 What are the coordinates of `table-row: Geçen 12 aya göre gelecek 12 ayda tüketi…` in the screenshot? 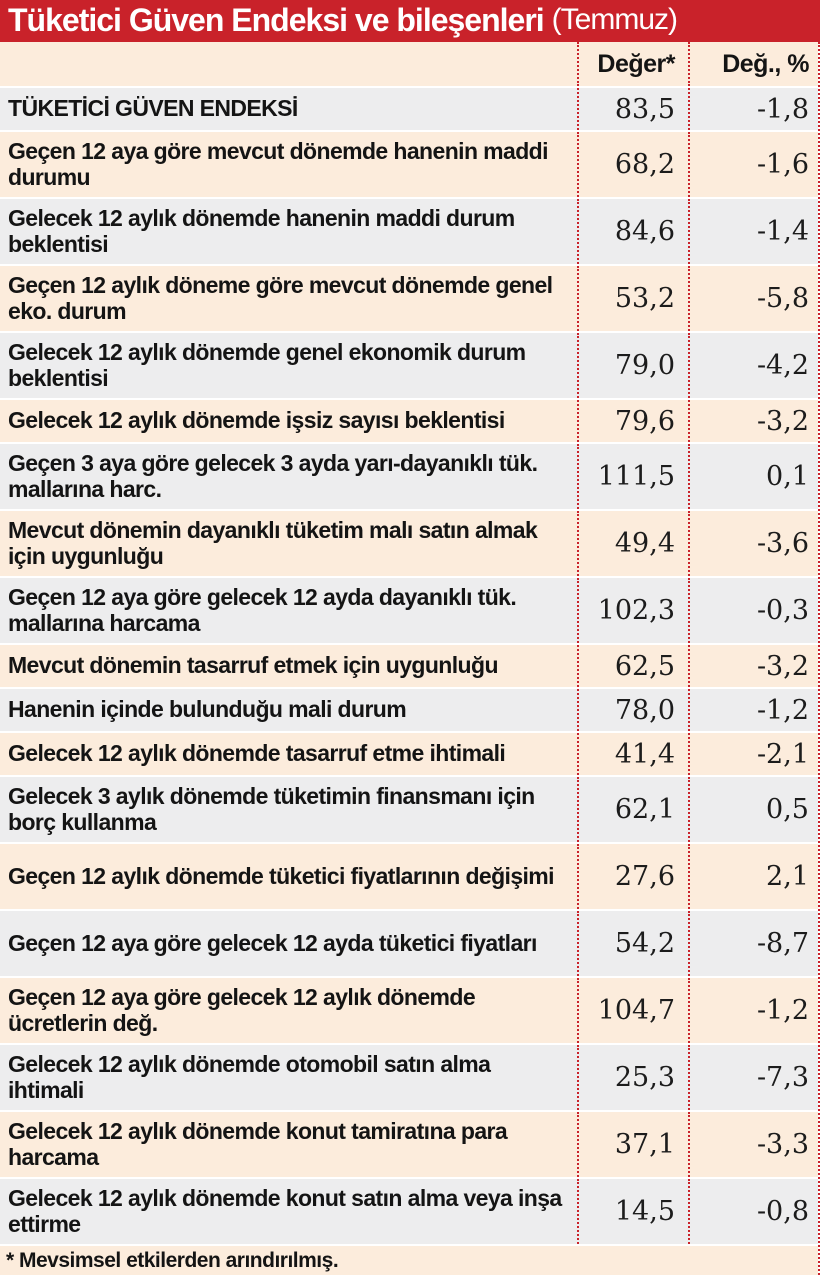 It's located at (409, 944).